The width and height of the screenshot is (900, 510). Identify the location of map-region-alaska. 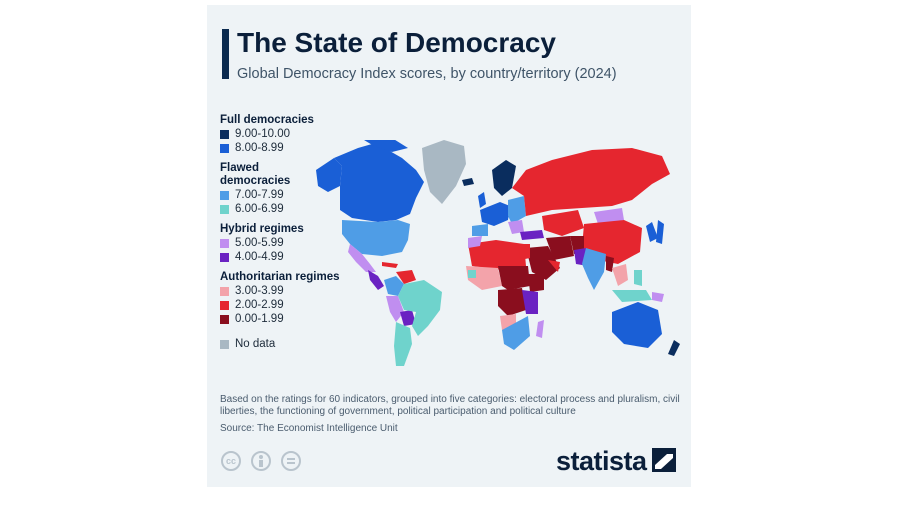
(329, 175).